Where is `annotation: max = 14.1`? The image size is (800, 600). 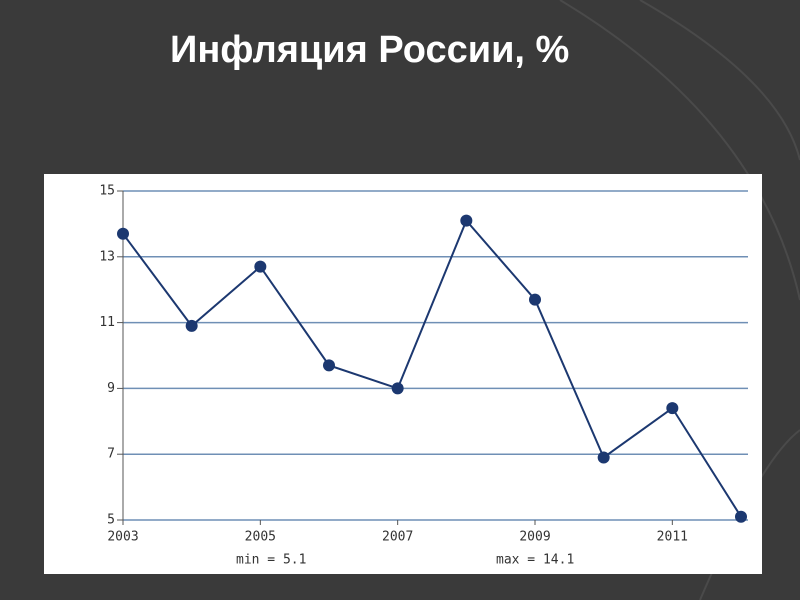
annotation: max = 14.1 is located at coordinates (535, 560).